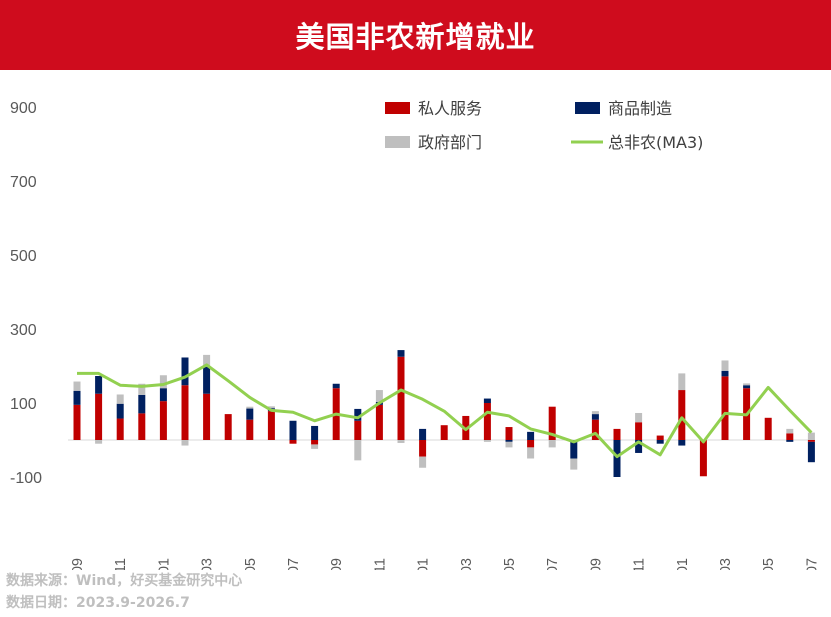  What do you see at coordinates (380, 564) in the screenshot?
I see `x-tick-label: 2024-11` at bounding box center [380, 564].